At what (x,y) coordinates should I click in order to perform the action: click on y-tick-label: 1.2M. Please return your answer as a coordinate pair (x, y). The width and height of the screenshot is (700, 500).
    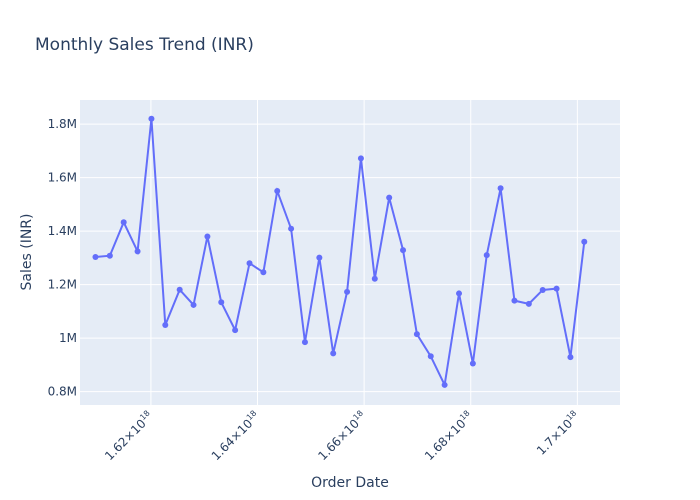
    Looking at the image, I should click on (62, 285).